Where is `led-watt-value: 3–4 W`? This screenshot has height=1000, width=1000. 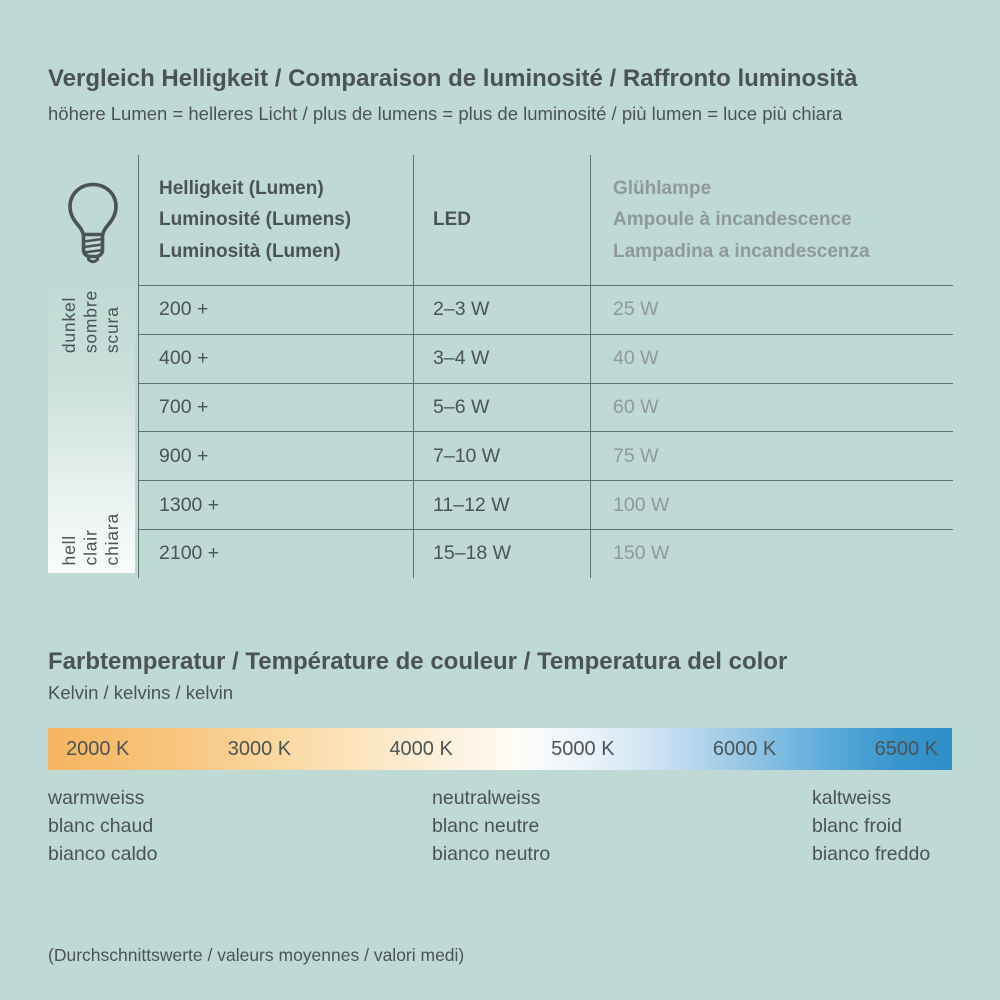
led-watt-value: 3–4 W is located at coordinates (502, 358).